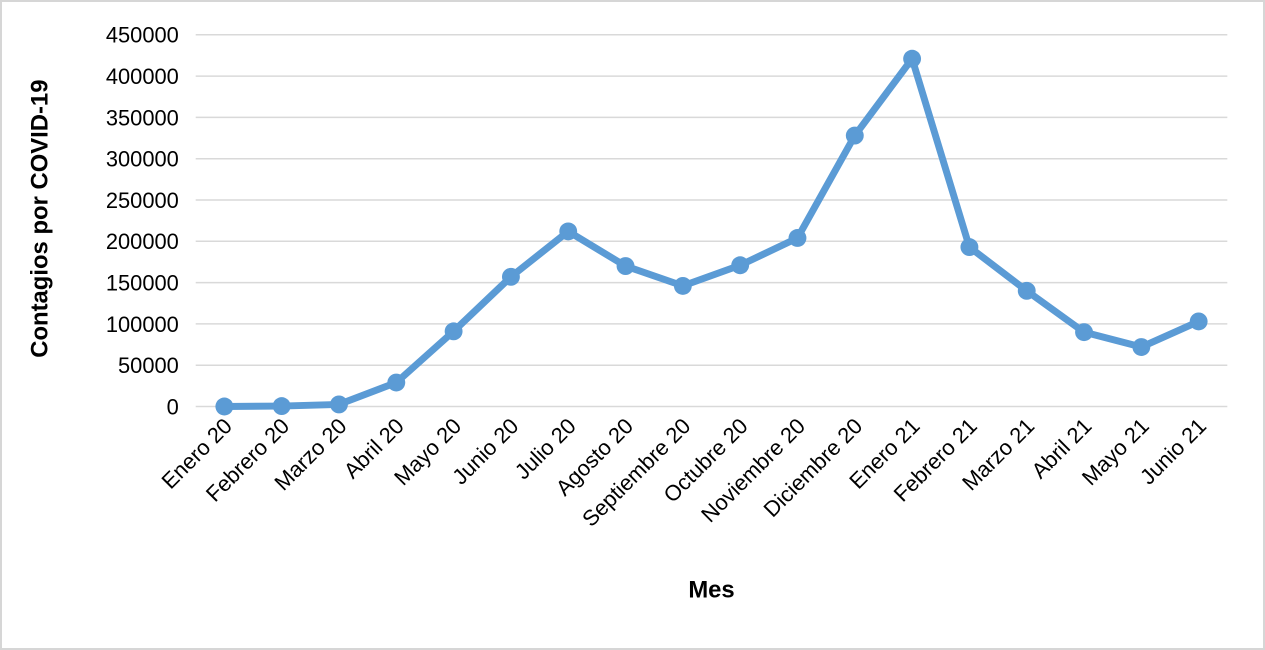  What do you see at coordinates (173, 406) in the screenshot?
I see `y-tick-label: 0` at bounding box center [173, 406].